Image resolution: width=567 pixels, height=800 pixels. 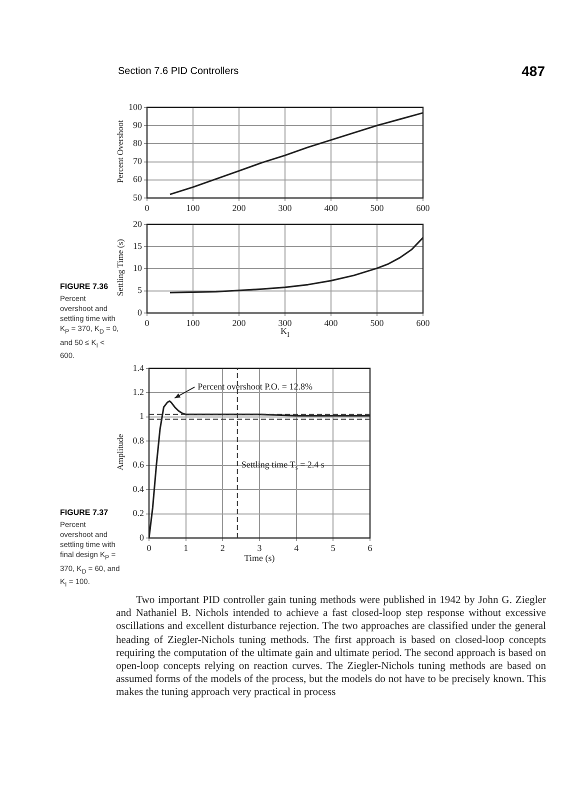 What do you see at coordinates (138, 367) in the screenshot?
I see `y-tick-label: 1.4` at bounding box center [138, 367].